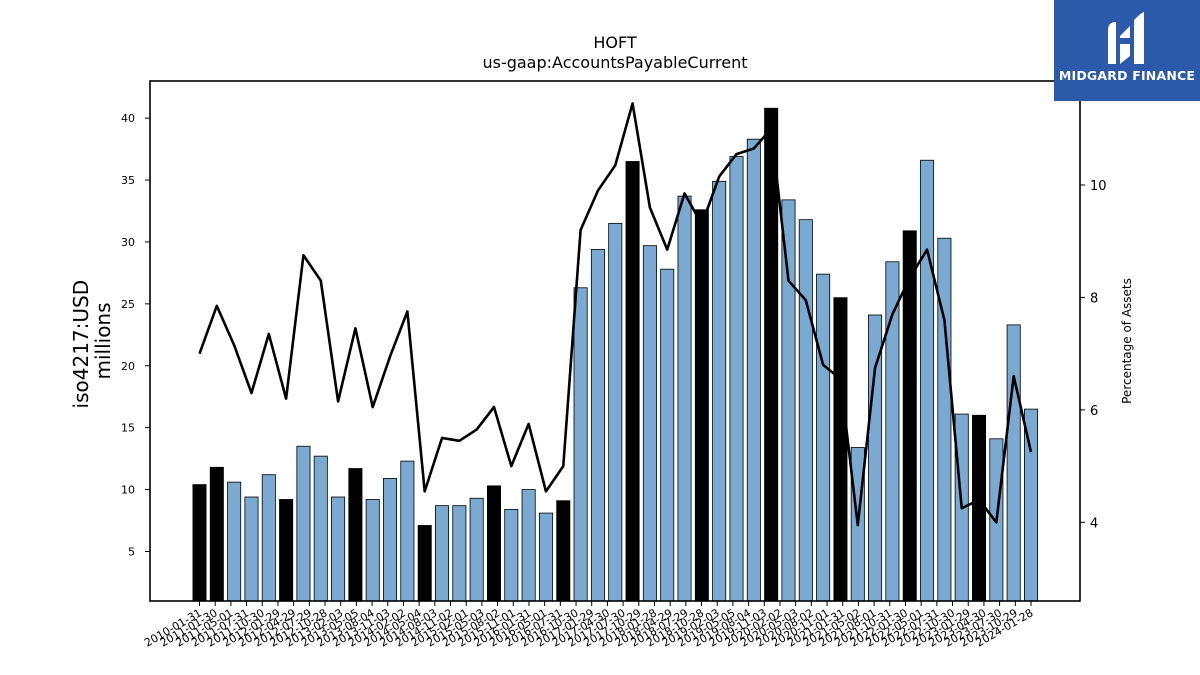 The width and height of the screenshot is (1200, 675). What do you see at coordinates (128, 304) in the screenshot?
I see `y-tick-label: 25` at bounding box center [128, 304].